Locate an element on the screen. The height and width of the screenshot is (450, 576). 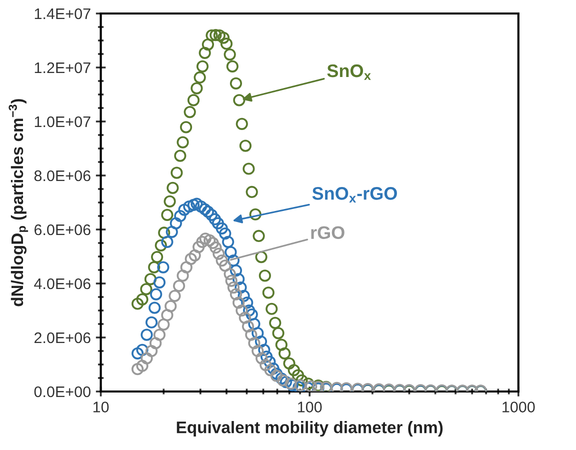
annotation: rGO is located at coordinates (327, 233).